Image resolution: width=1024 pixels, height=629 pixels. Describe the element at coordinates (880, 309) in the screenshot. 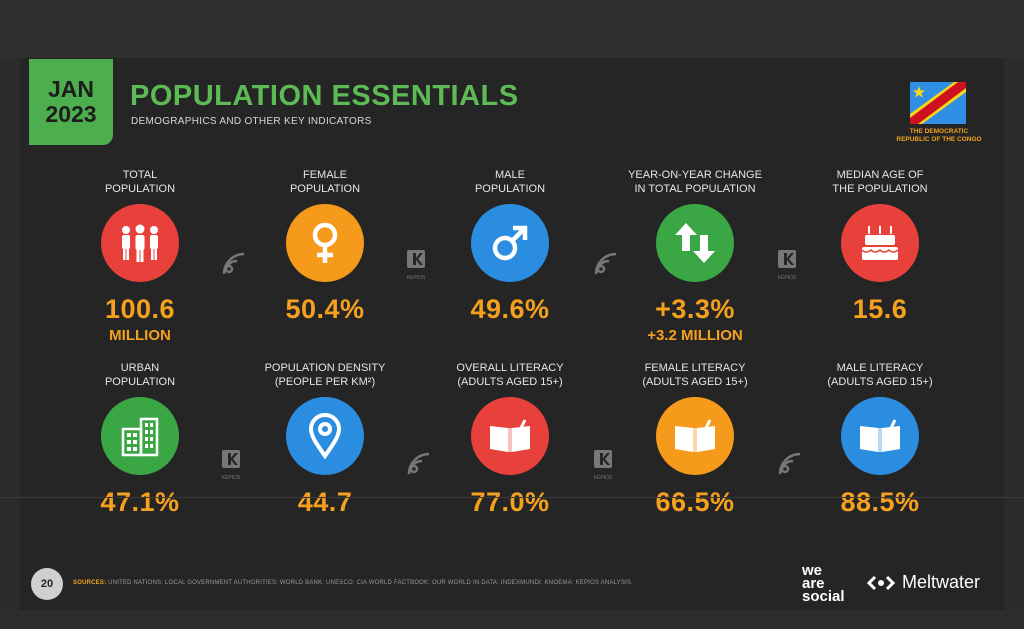

I see `stat-value: 15.6` at that location.